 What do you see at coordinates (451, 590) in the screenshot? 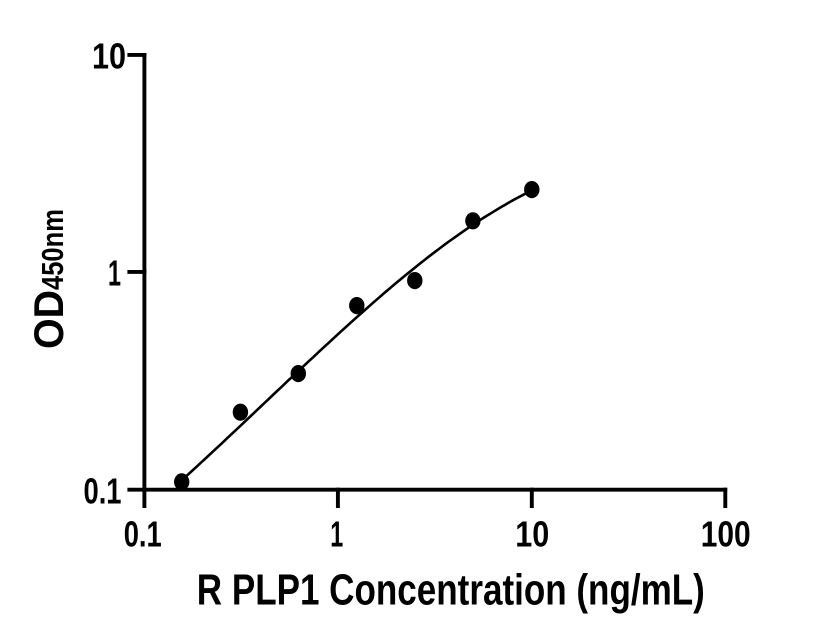
I see `svg-text: R PLP1 Concentration (ng/mL)` at bounding box center [451, 590].